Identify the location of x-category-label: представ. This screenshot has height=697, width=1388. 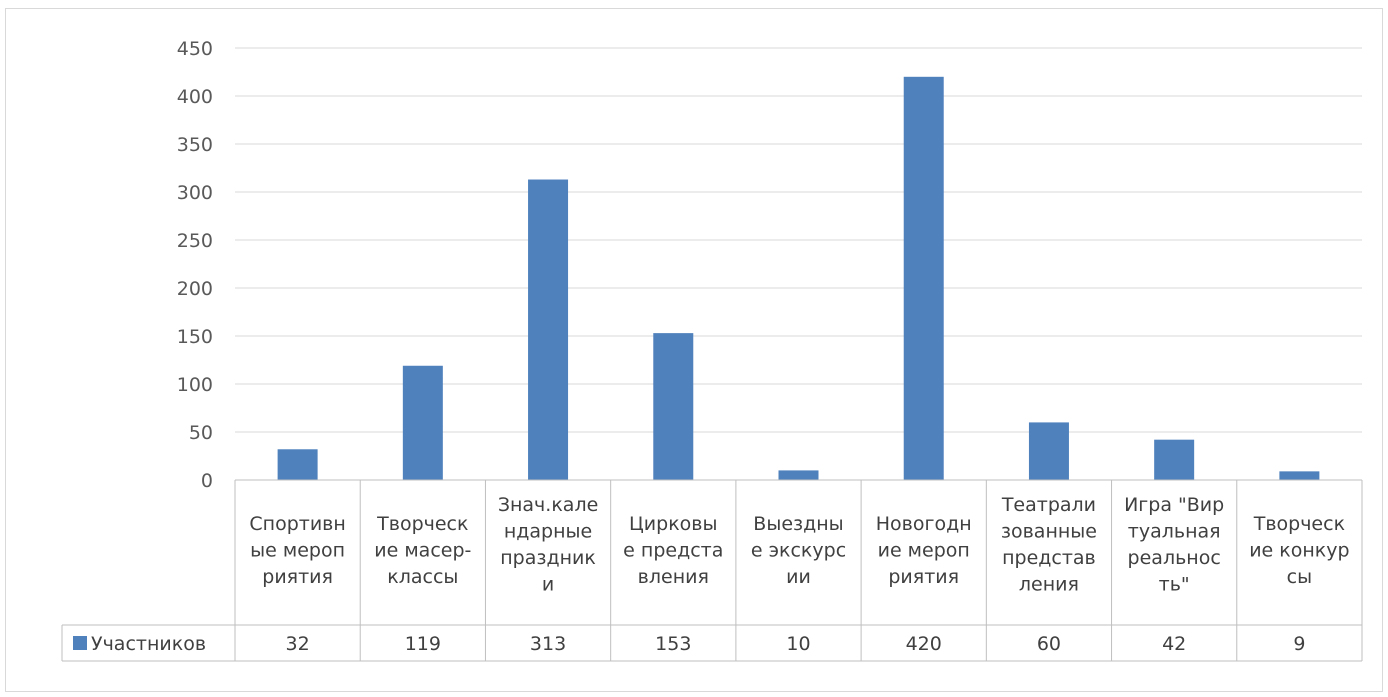
(1049, 558).